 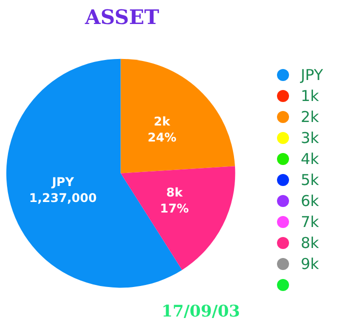 I want to click on legend-label: JPY, so click(x=311, y=75).